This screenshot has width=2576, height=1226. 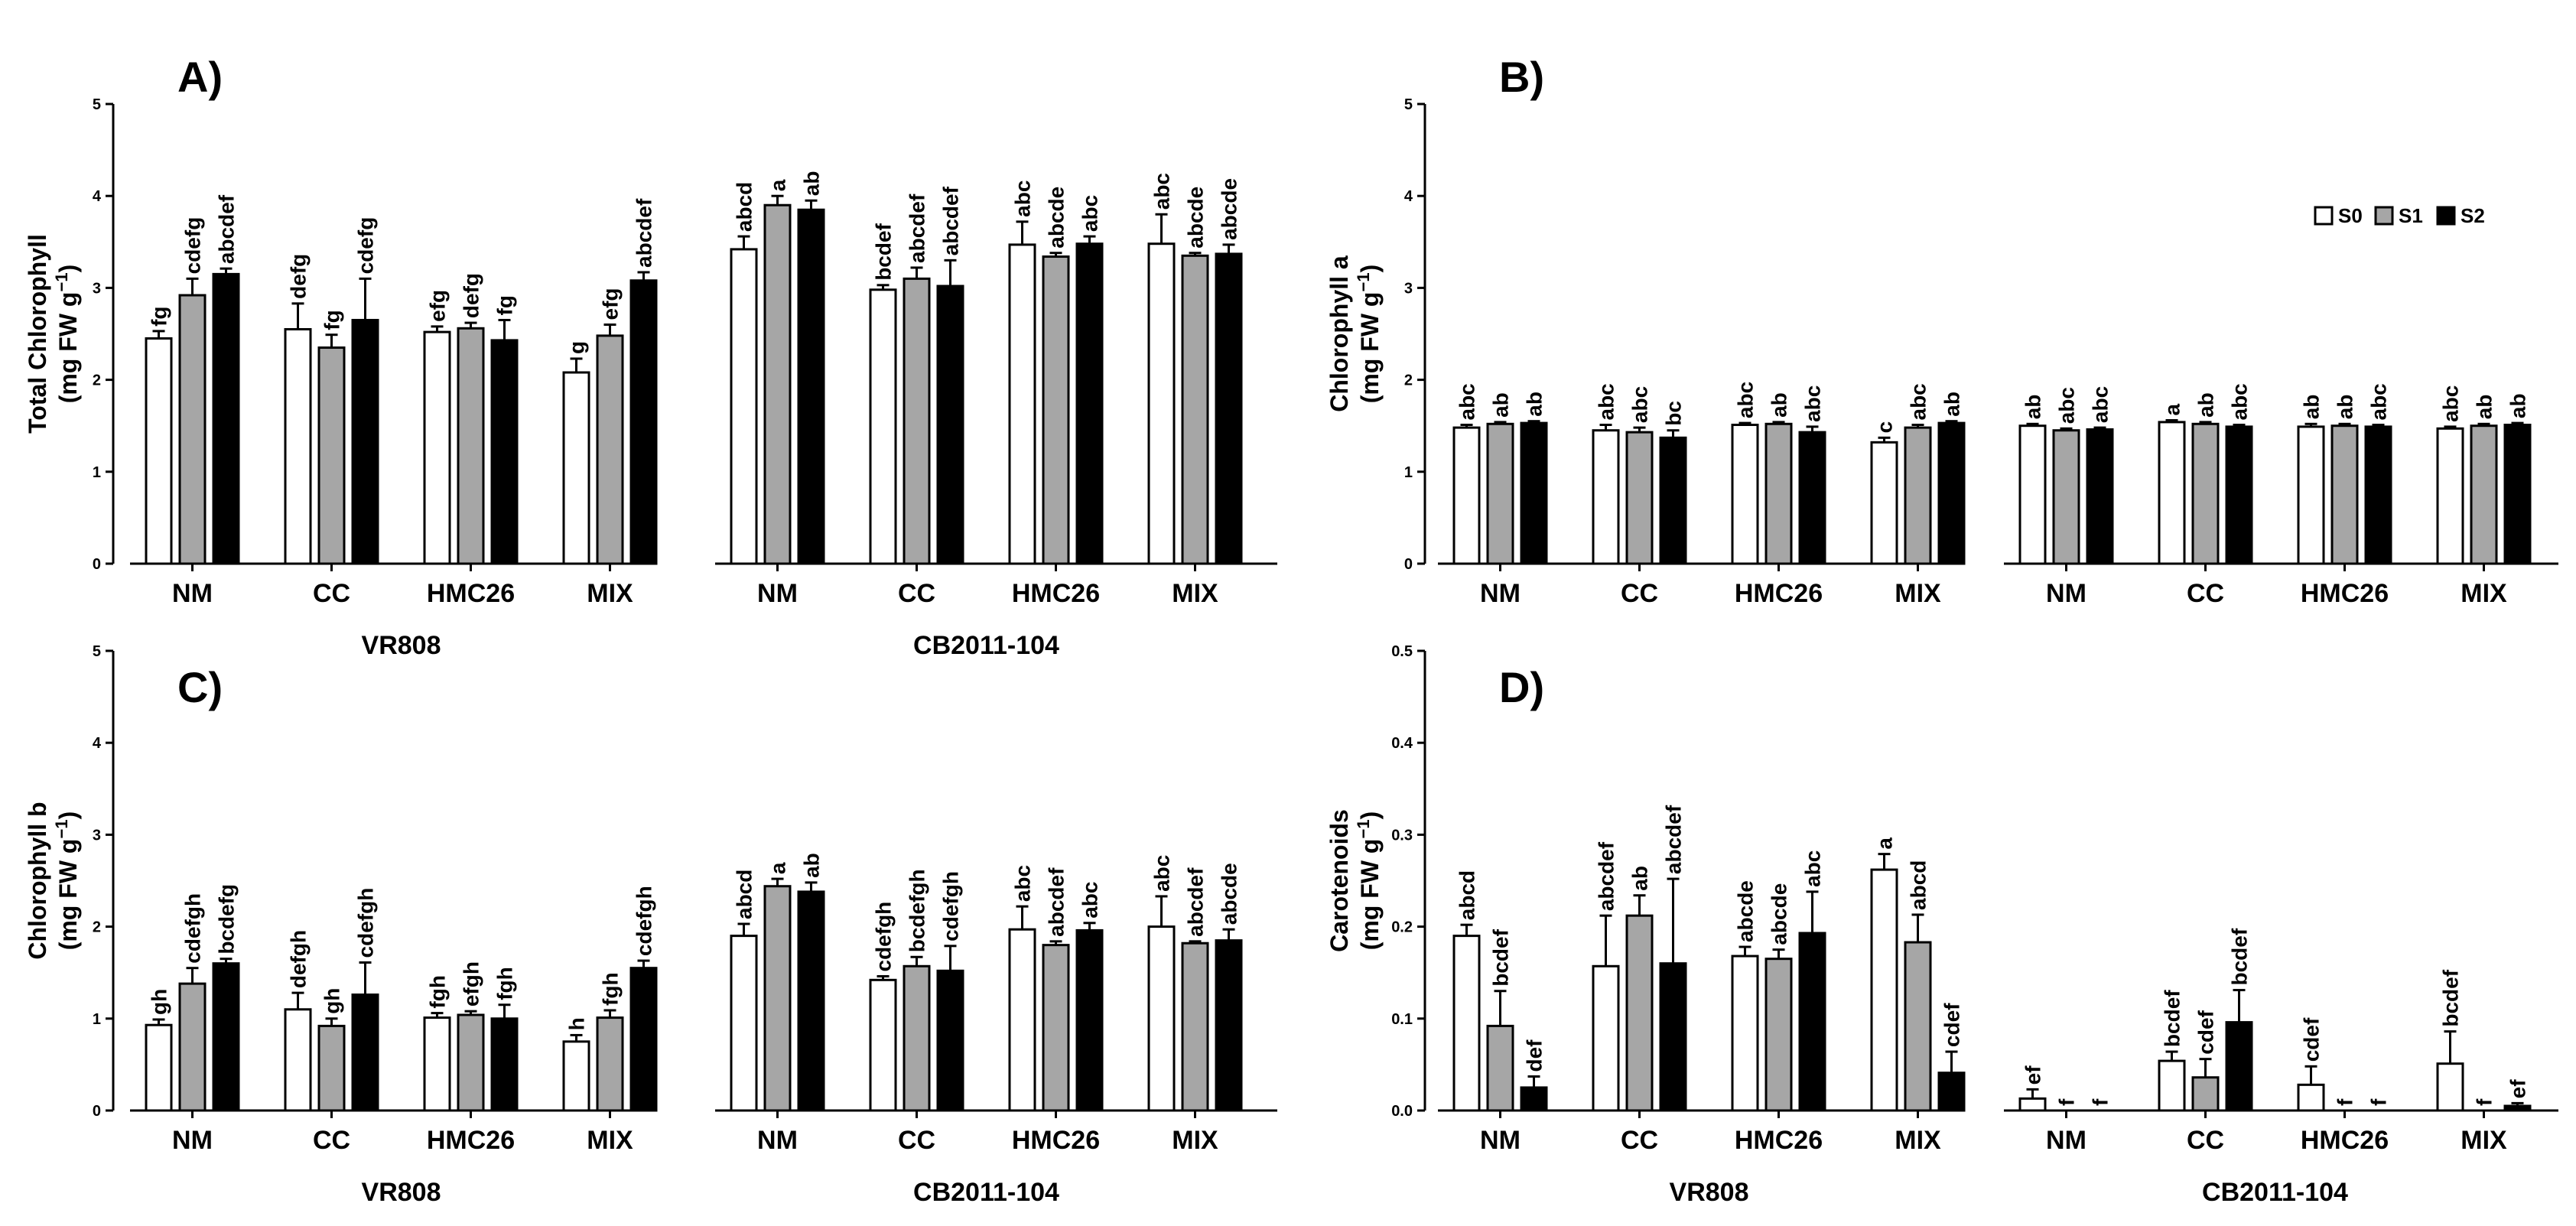 What do you see at coordinates (1229, 894) in the screenshot?
I see `significance-letter: abcde` at bounding box center [1229, 894].